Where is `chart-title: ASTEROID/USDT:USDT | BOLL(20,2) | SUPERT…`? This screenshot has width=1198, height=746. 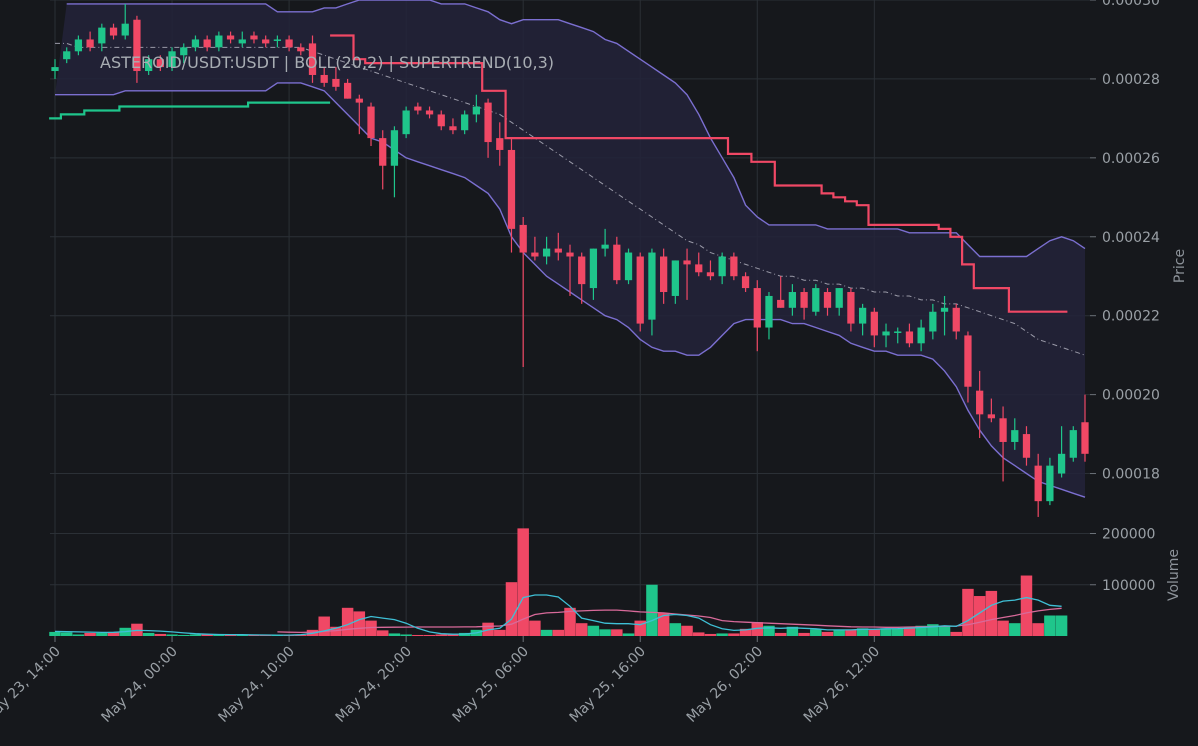
chart-title: ASTEROID/USDT:USDT | BOLL(20,2) | SUPERT… is located at coordinates (327, 62).